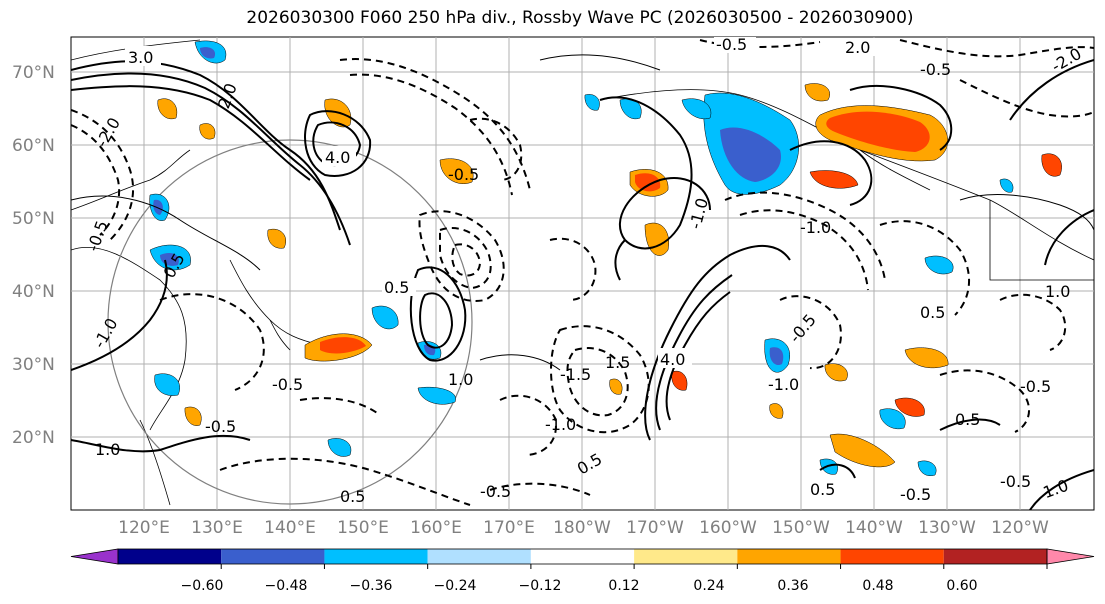 This screenshot has width=1105, height=604. Describe the element at coordinates (1020, 528) in the screenshot. I see `lon-label: 120°W` at that location.